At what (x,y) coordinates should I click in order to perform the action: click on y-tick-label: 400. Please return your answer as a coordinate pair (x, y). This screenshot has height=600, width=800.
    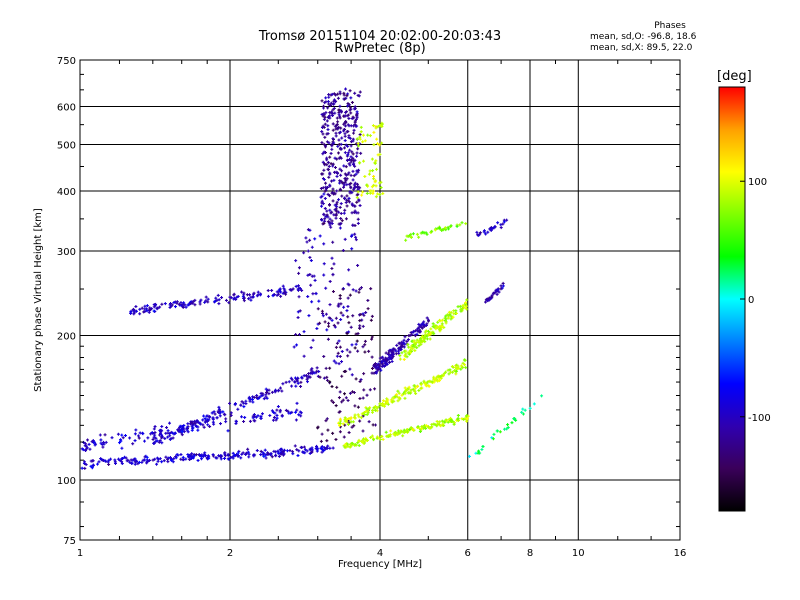
    Looking at the image, I should click on (66, 192).